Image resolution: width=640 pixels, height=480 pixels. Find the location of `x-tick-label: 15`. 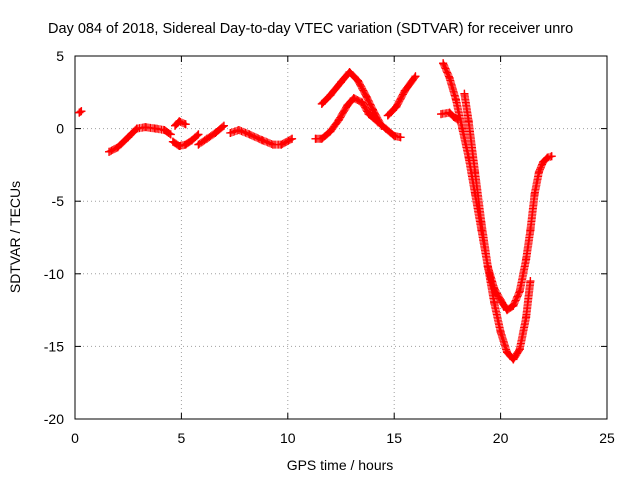

x-tick-label: 15 is located at coordinates (394, 438).